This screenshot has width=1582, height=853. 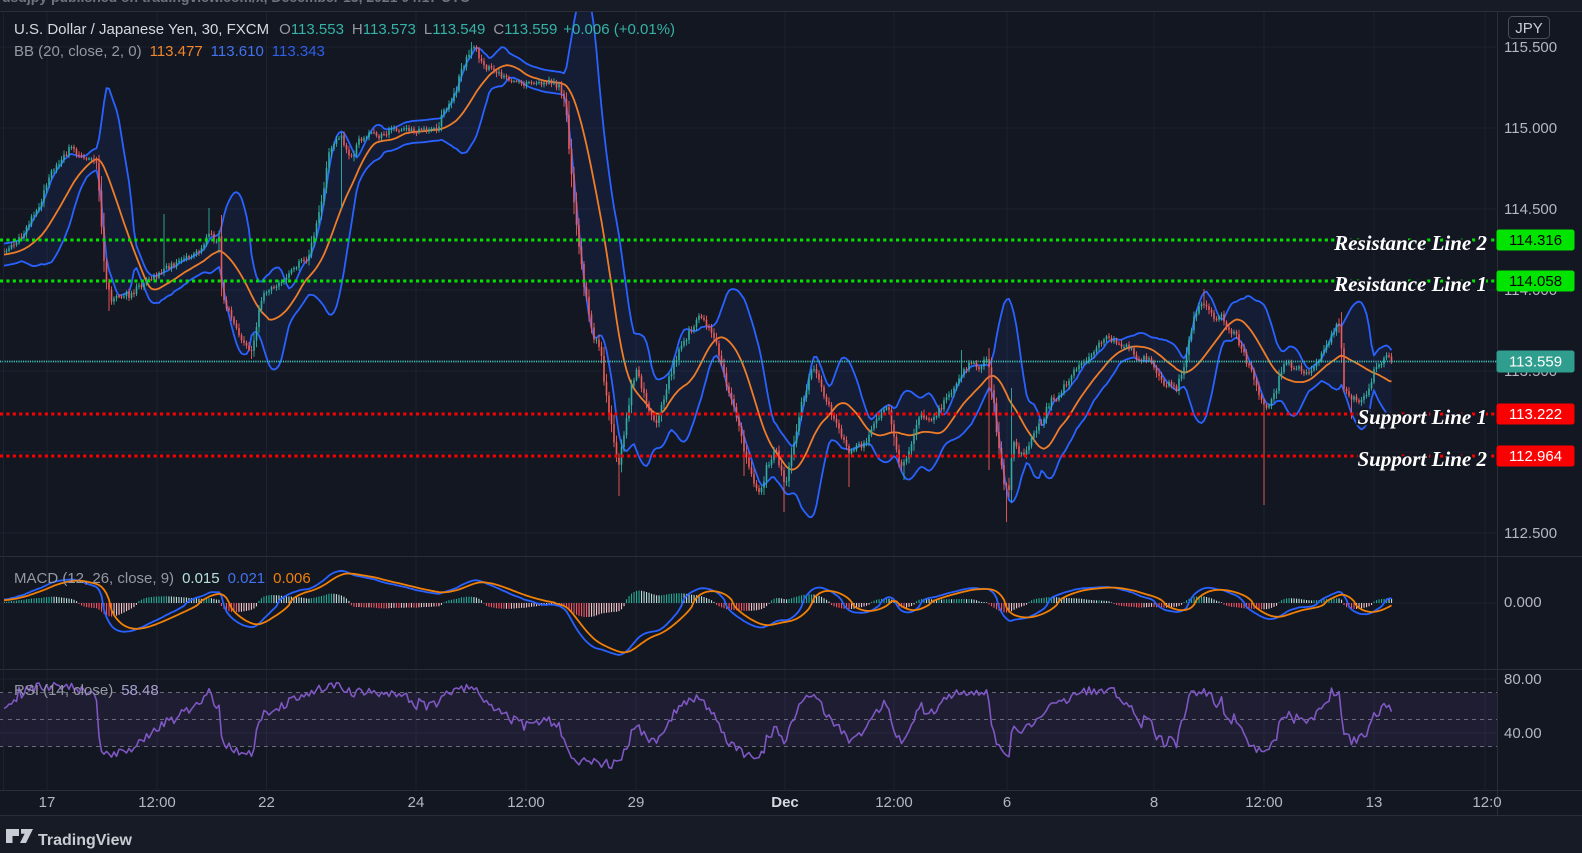 I want to click on svg-text: 113.559, so click(x=1535, y=362).